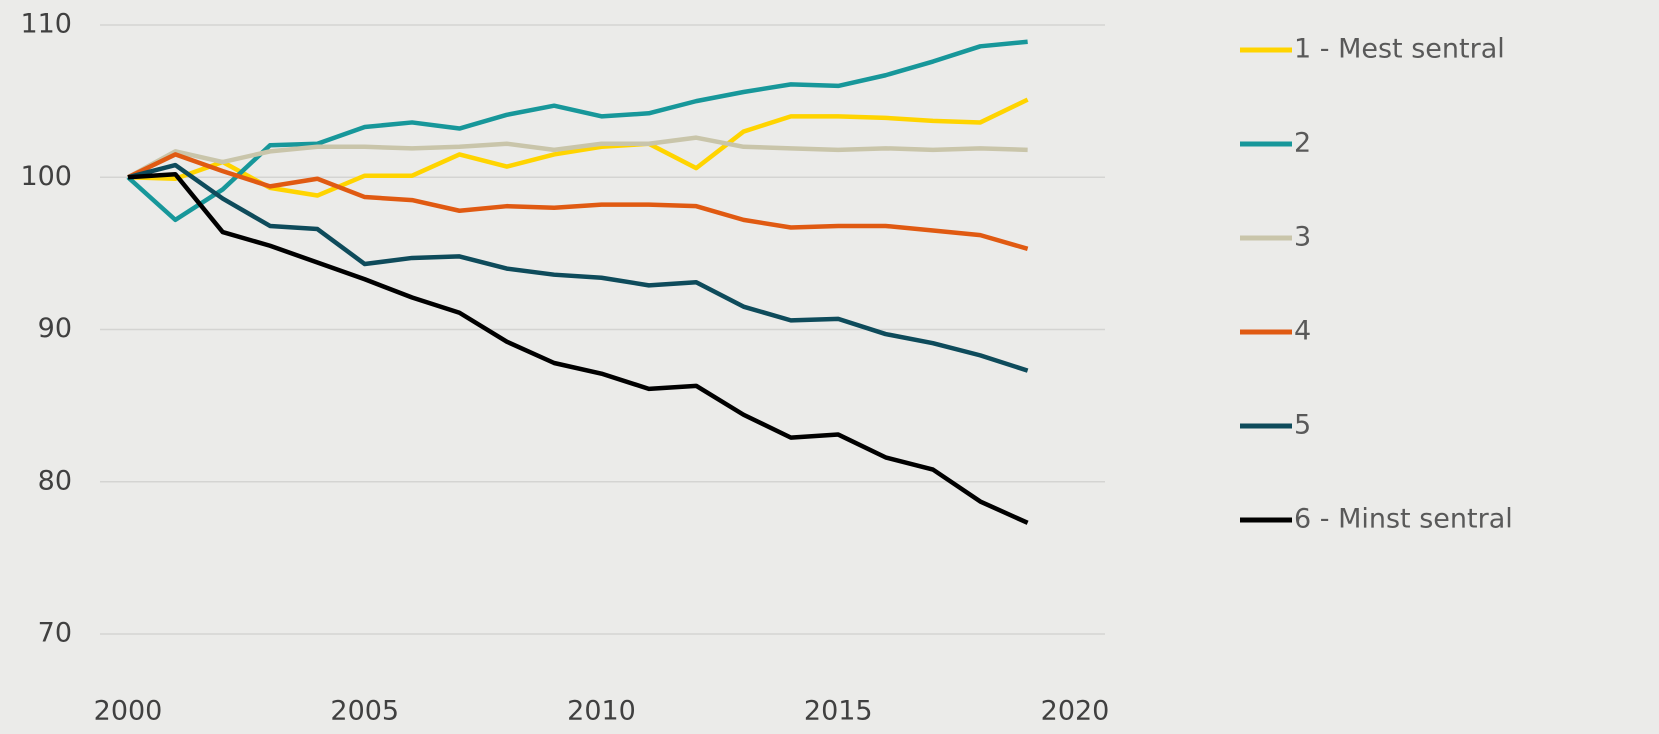 This screenshot has width=1659, height=734. What do you see at coordinates (838, 711) in the screenshot?
I see `x-tick-label: 2015` at bounding box center [838, 711].